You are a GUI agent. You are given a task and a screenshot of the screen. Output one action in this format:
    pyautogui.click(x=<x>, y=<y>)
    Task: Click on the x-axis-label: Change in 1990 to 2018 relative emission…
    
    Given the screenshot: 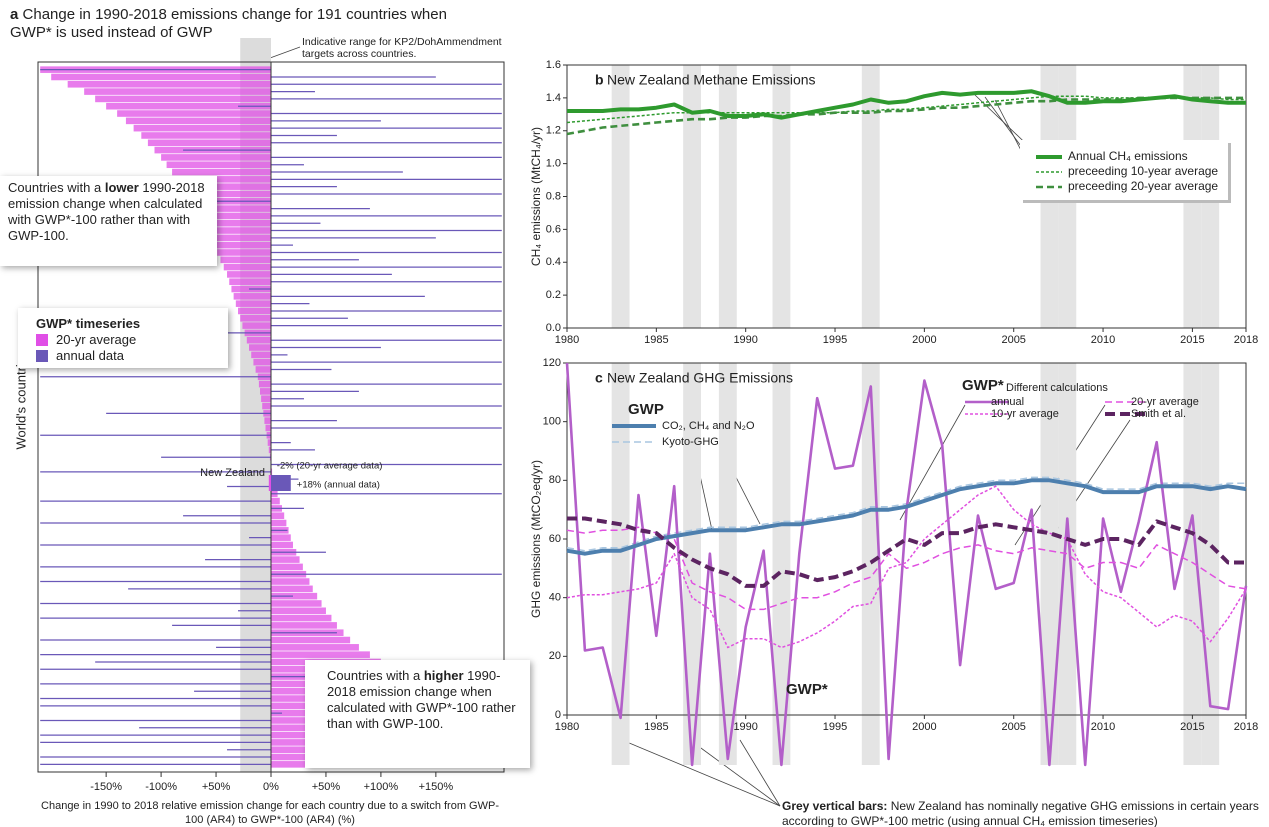 What is the action you would take?
    pyautogui.click(x=270, y=813)
    